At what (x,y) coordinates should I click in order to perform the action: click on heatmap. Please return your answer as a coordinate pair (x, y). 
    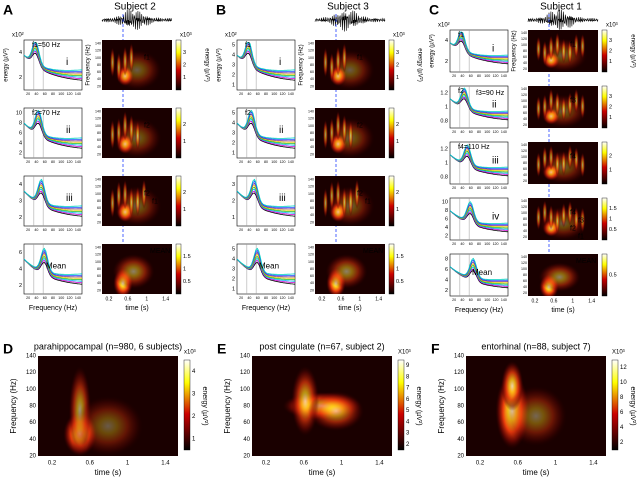
    Looking at the image, I should click on (559, 279).